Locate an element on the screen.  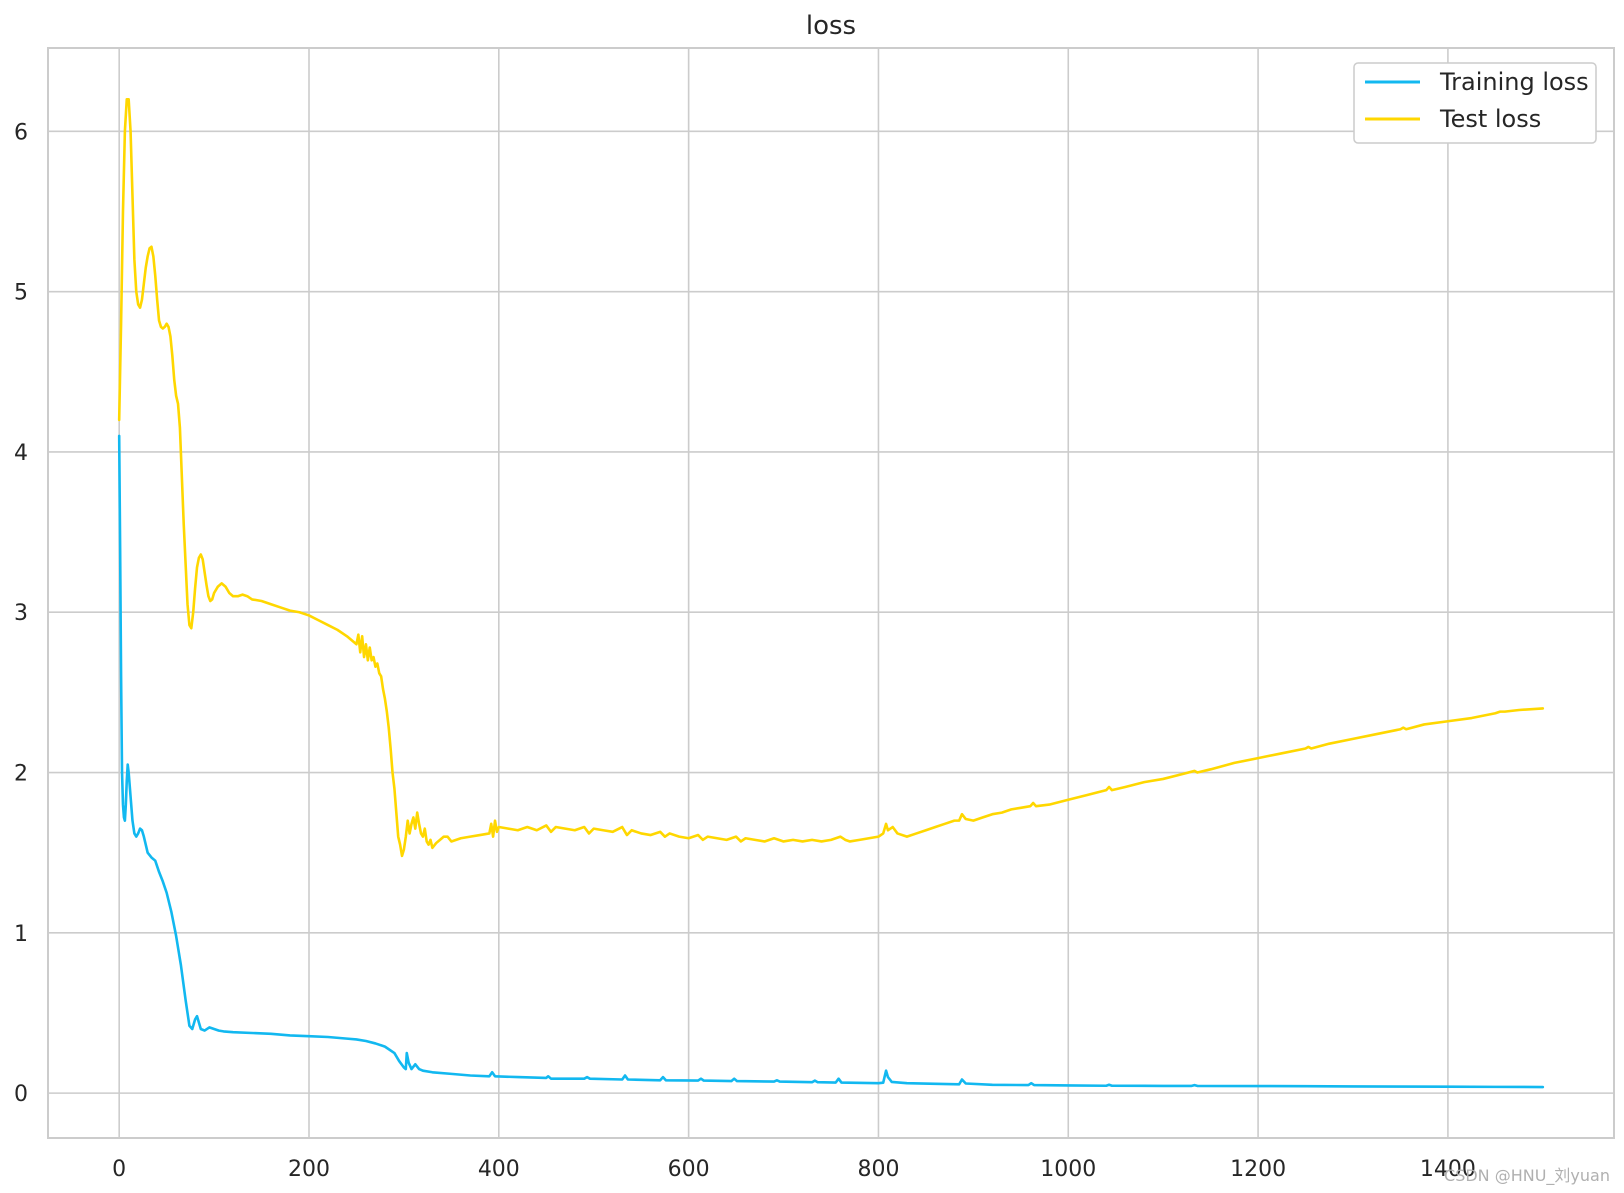
x-tick-label-1200: 1200 is located at coordinates (1258, 1169).